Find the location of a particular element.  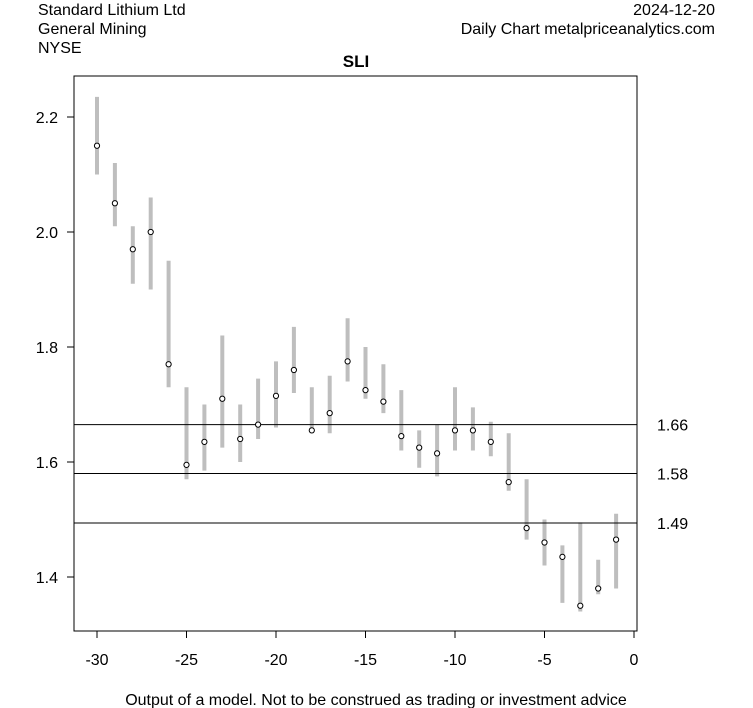

company-name: Standard Lithium Ltd is located at coordinates (112, 10).